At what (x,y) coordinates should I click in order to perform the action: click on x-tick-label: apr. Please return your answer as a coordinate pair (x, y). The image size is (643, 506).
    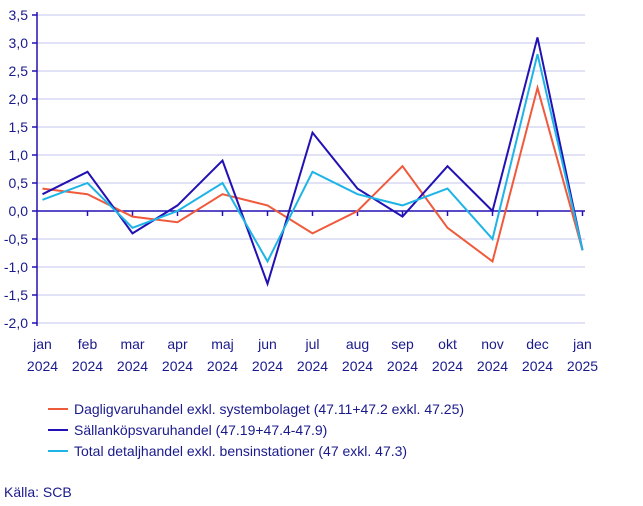
    Looking at the image, I should click on (177, 344).